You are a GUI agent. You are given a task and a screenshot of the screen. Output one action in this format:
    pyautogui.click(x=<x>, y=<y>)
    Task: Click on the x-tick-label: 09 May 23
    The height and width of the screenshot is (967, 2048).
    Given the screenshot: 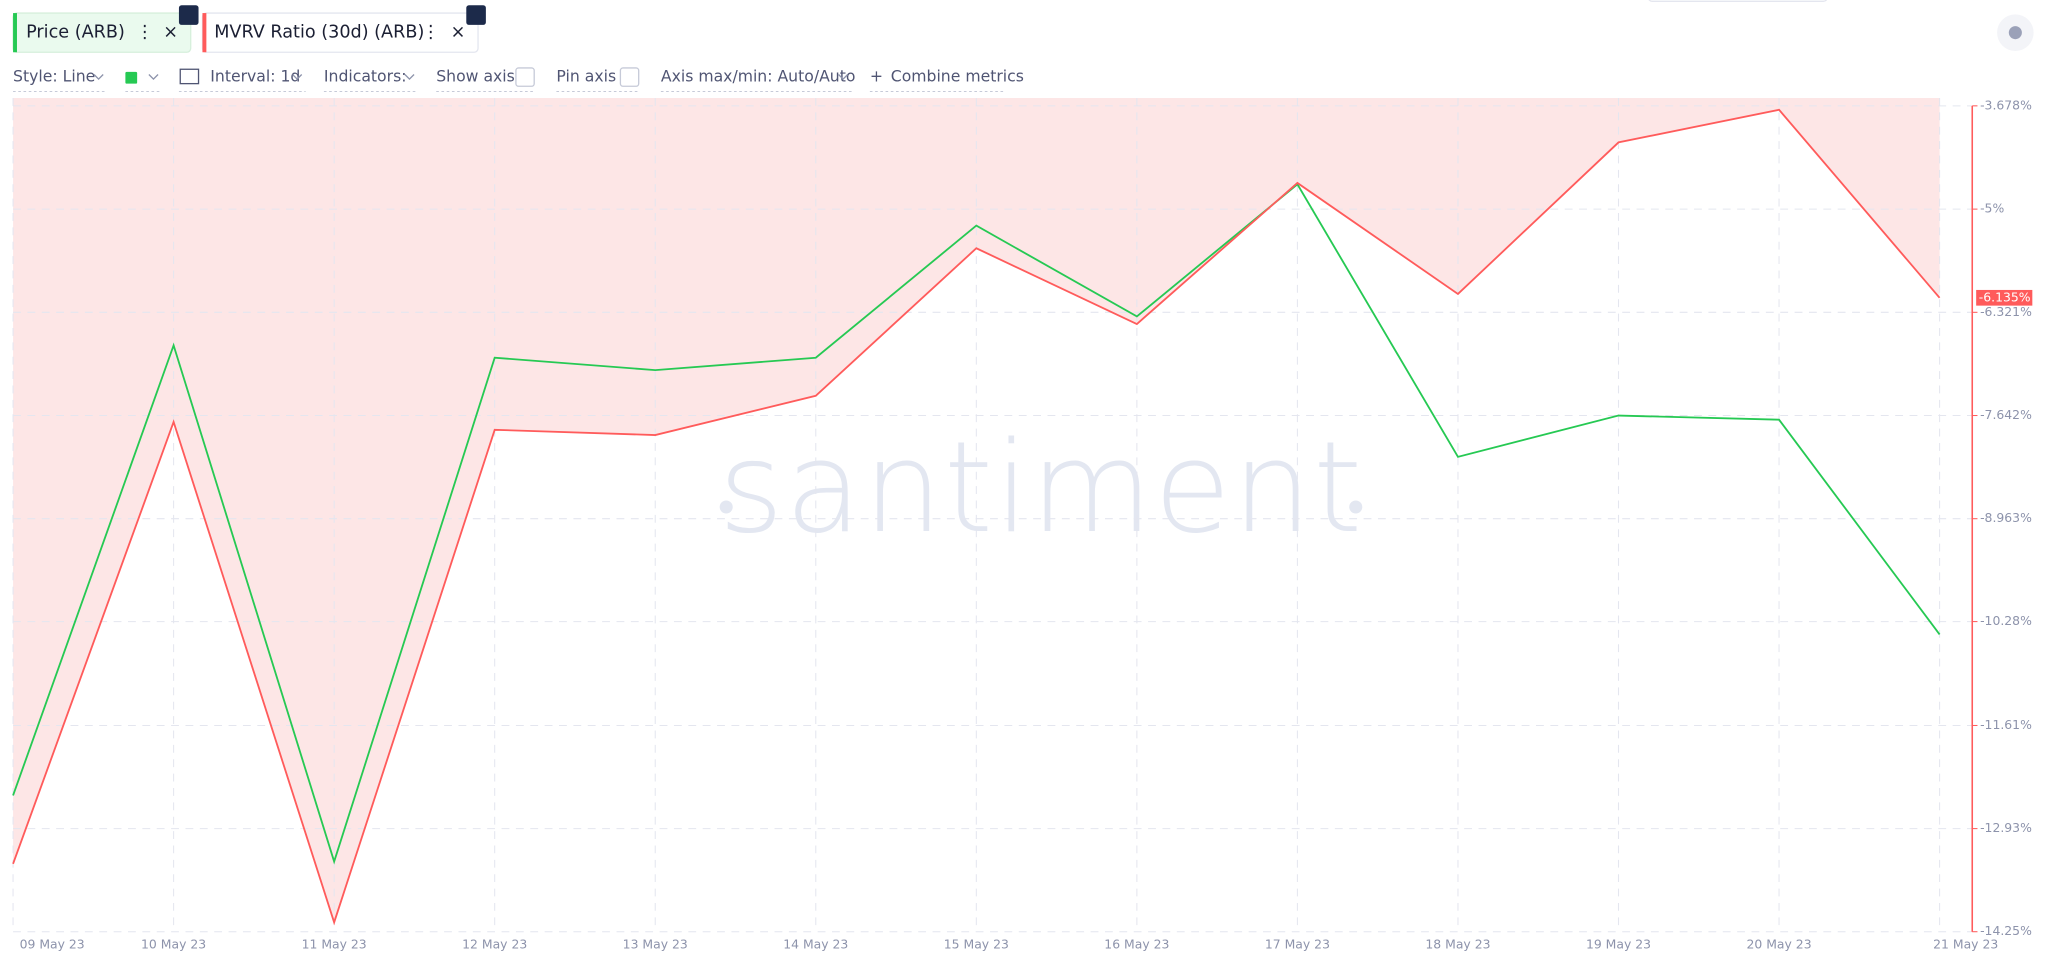 What is the action you would take?
    pyautogui.click(x=52, y=943)
    